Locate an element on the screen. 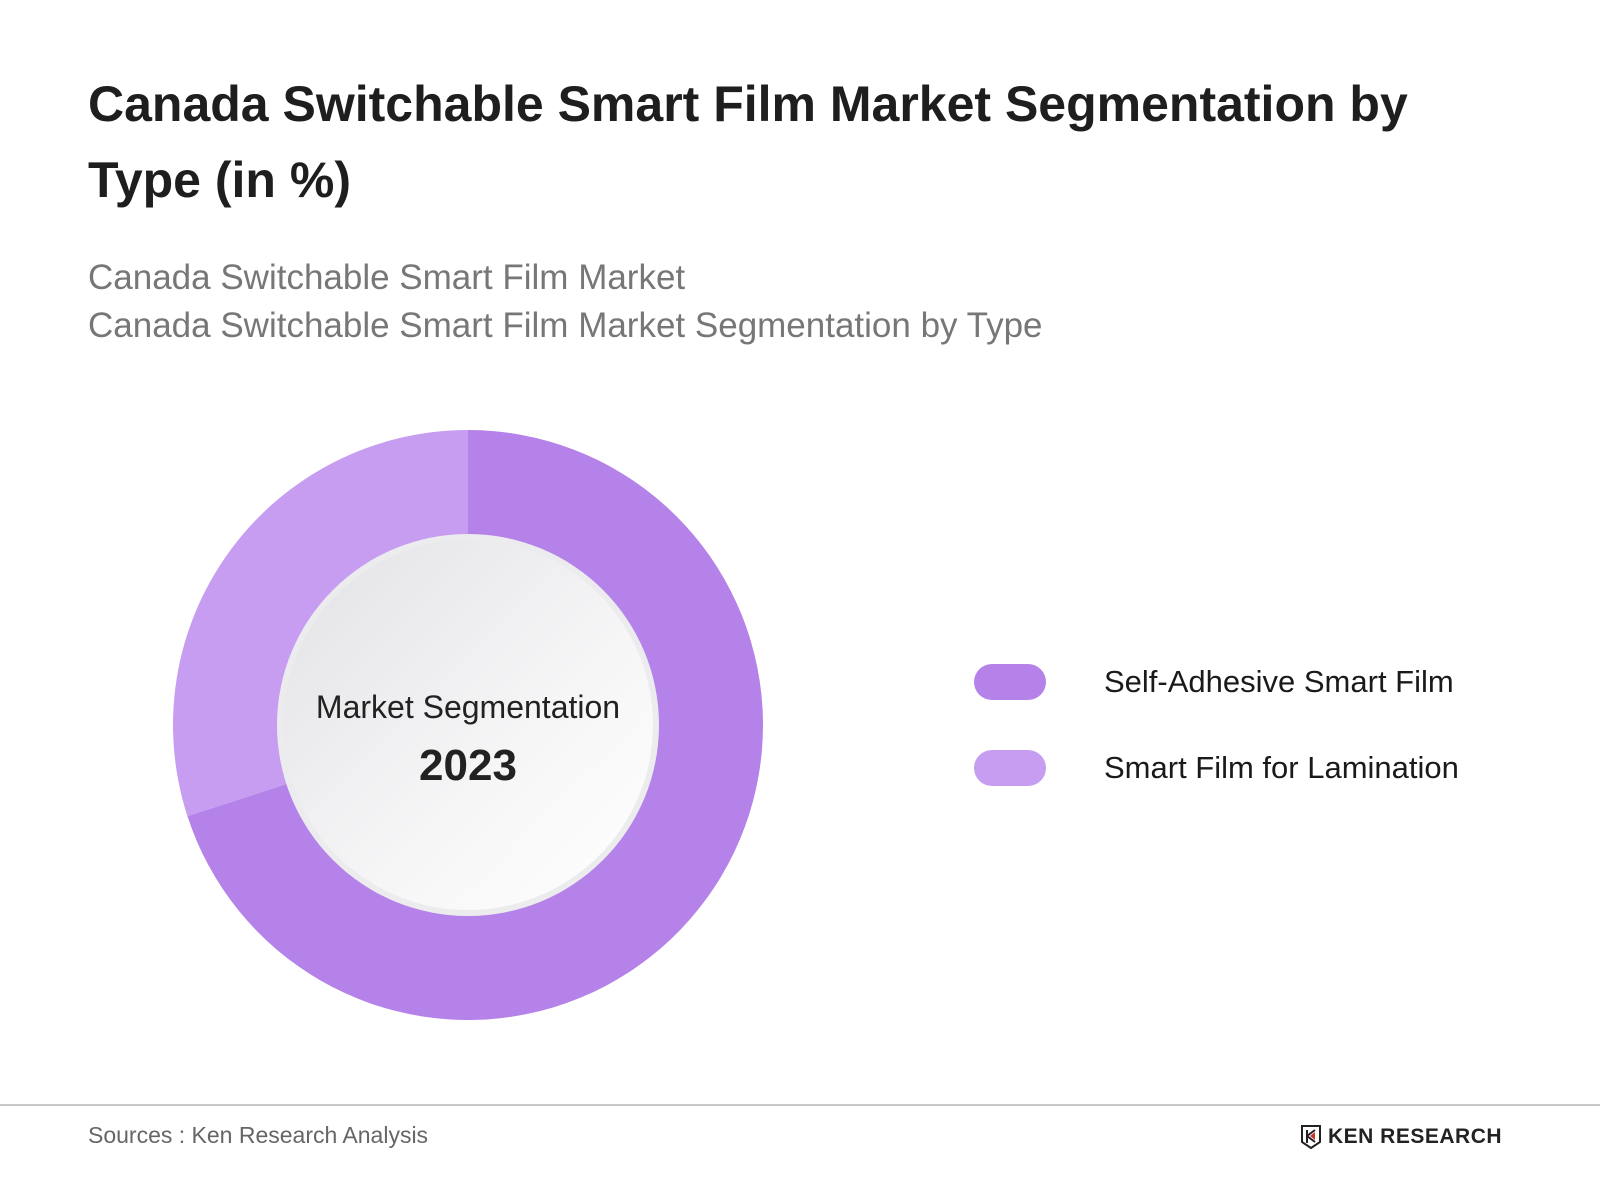 The image size is (1600, 1200). ken-research-logo: KEN RESEARCH is located at coordinates (1401, 1137).